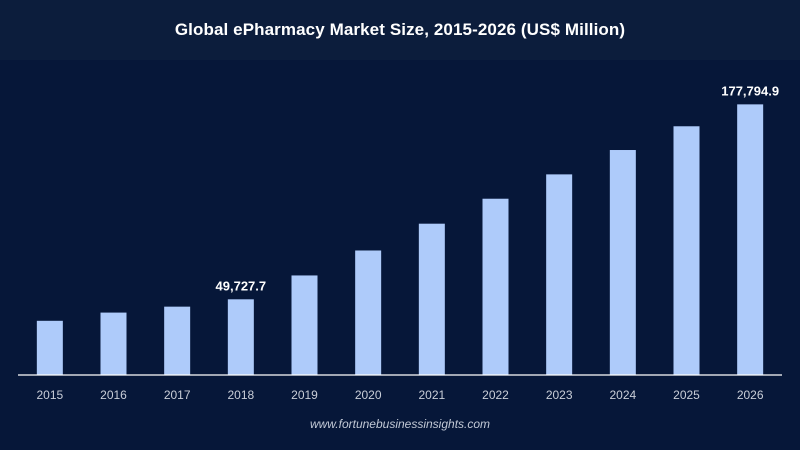 Image resolution: width=800 pixels, height=450 pixels. I want to click on x-tick-label: 2018, so click(240, 395).